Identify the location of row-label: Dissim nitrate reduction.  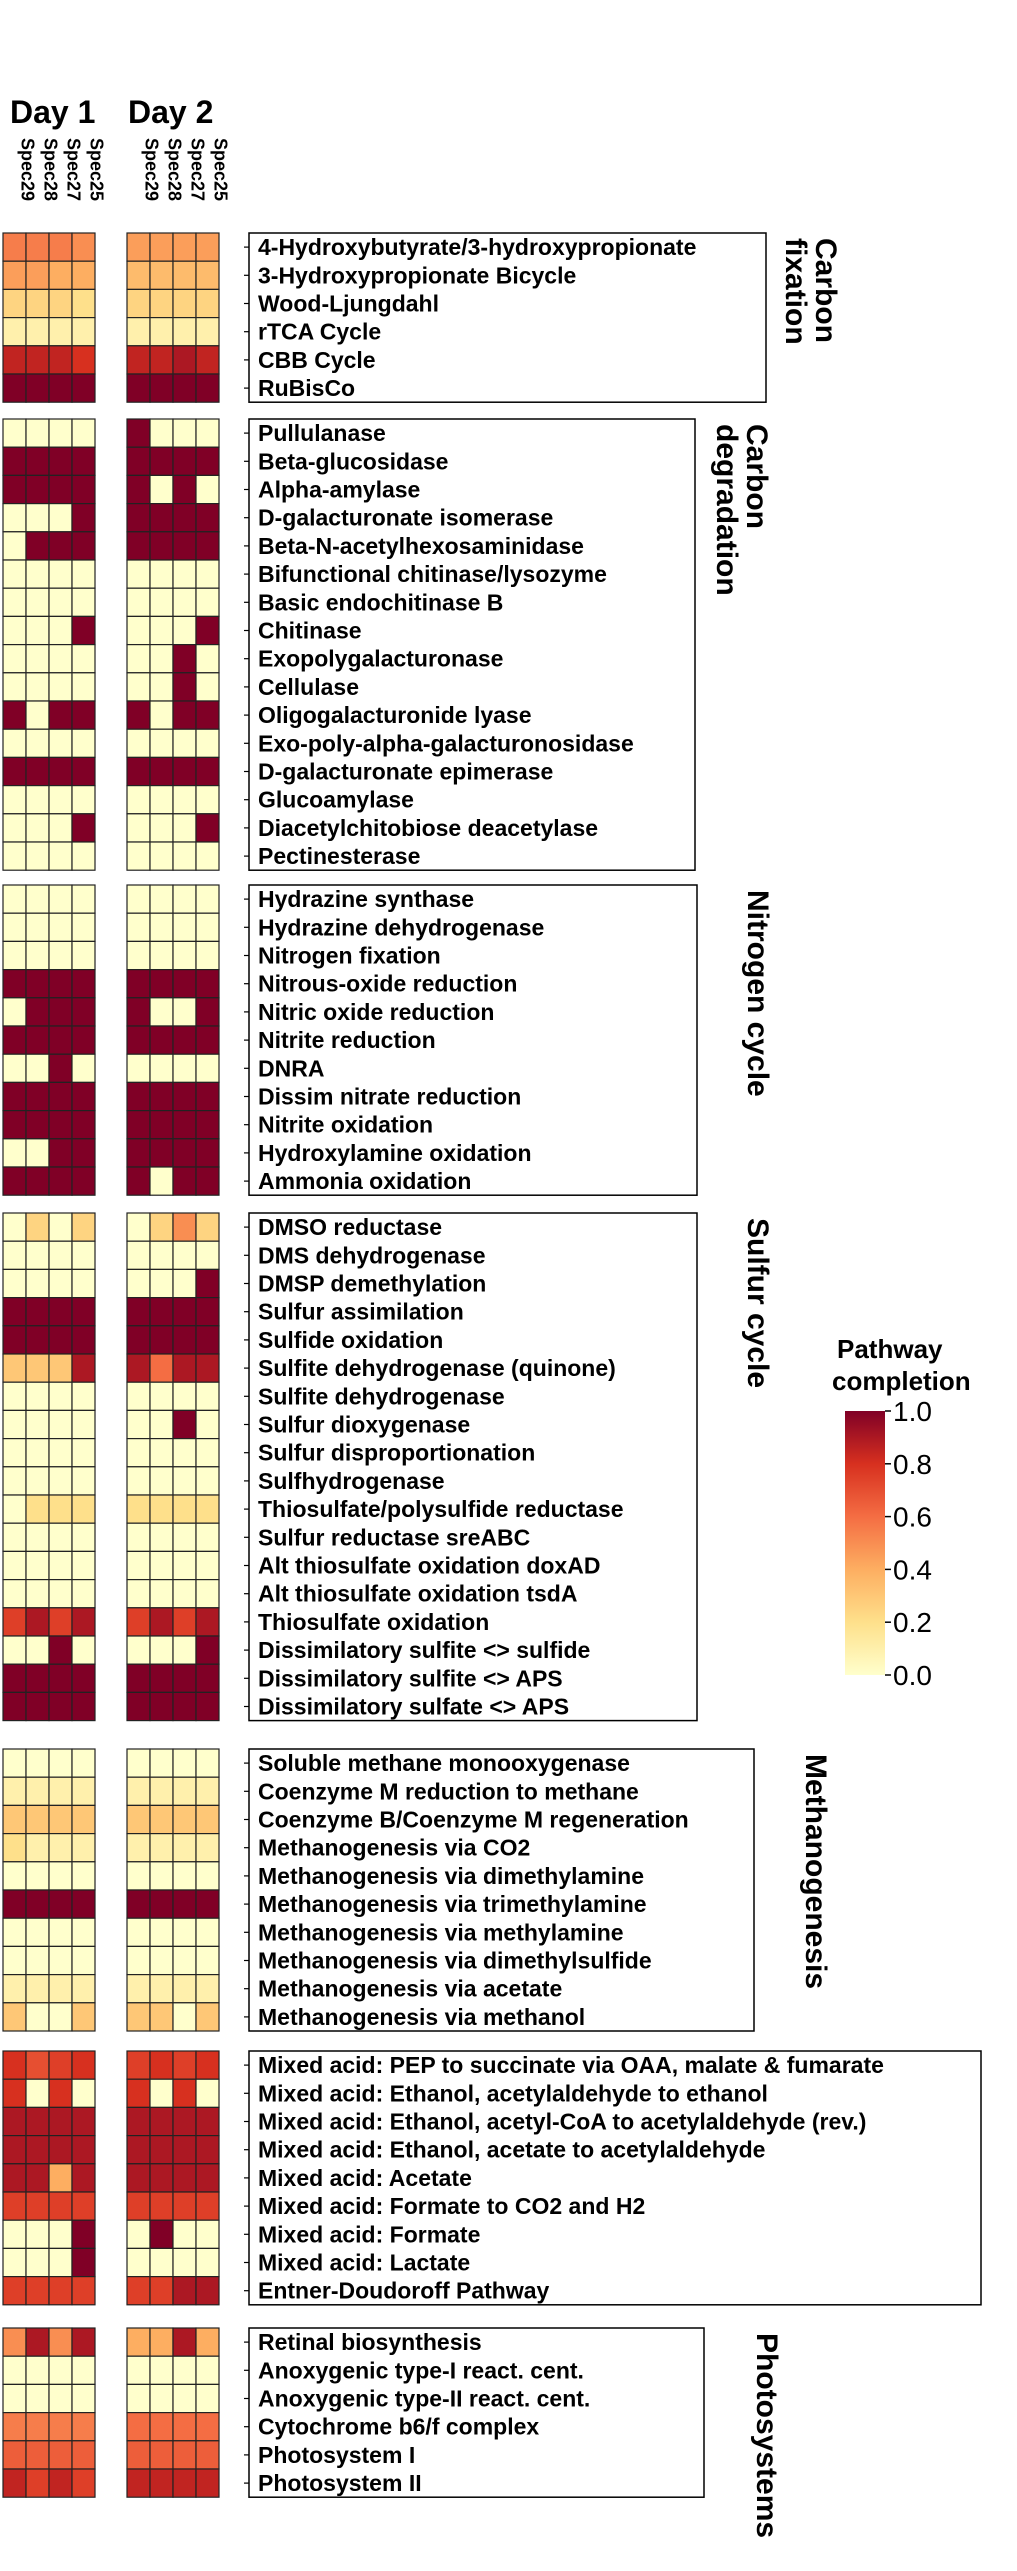
(389, 1097).